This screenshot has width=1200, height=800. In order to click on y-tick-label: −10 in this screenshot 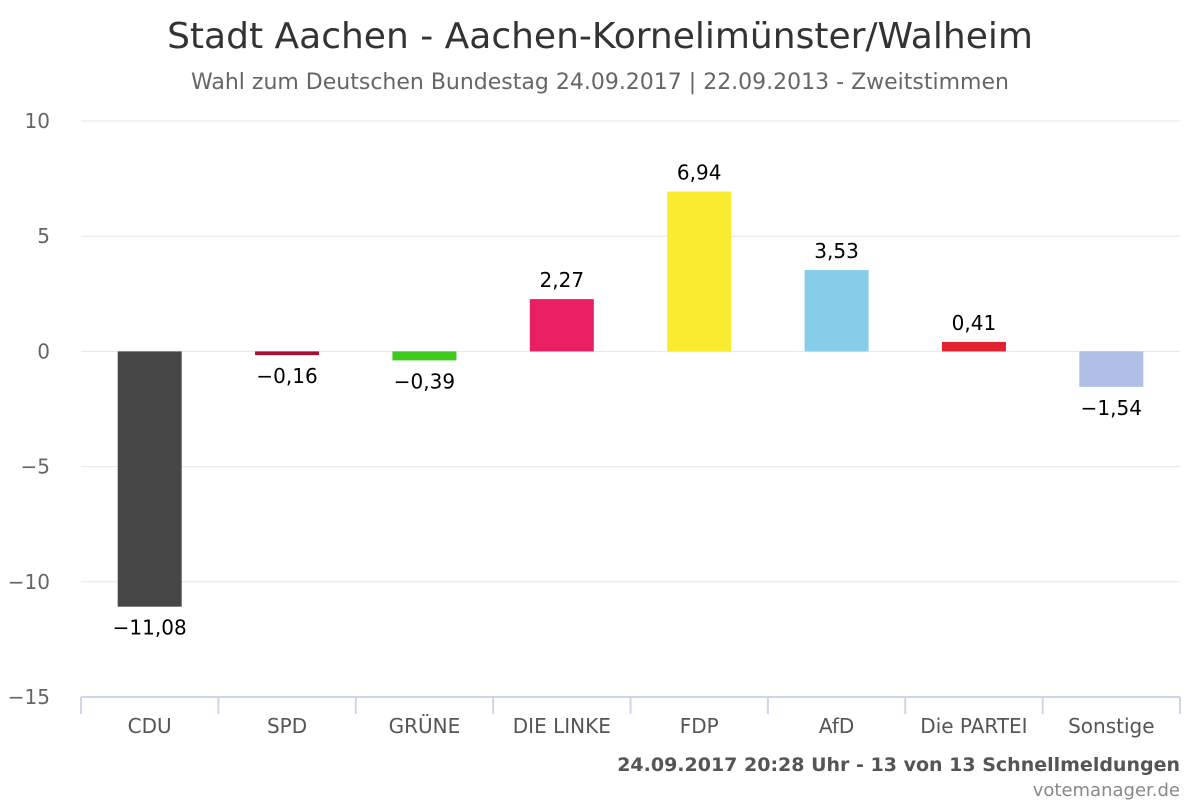, I will do `click(29, 582)`.